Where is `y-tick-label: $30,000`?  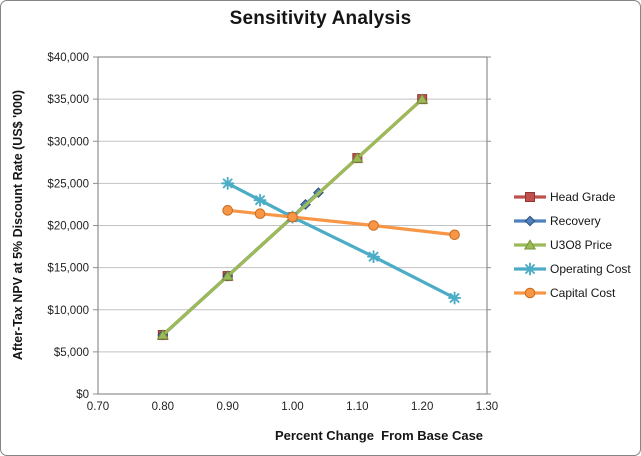 y-tick-label: $30,000 is located at coordinates (68, 142).